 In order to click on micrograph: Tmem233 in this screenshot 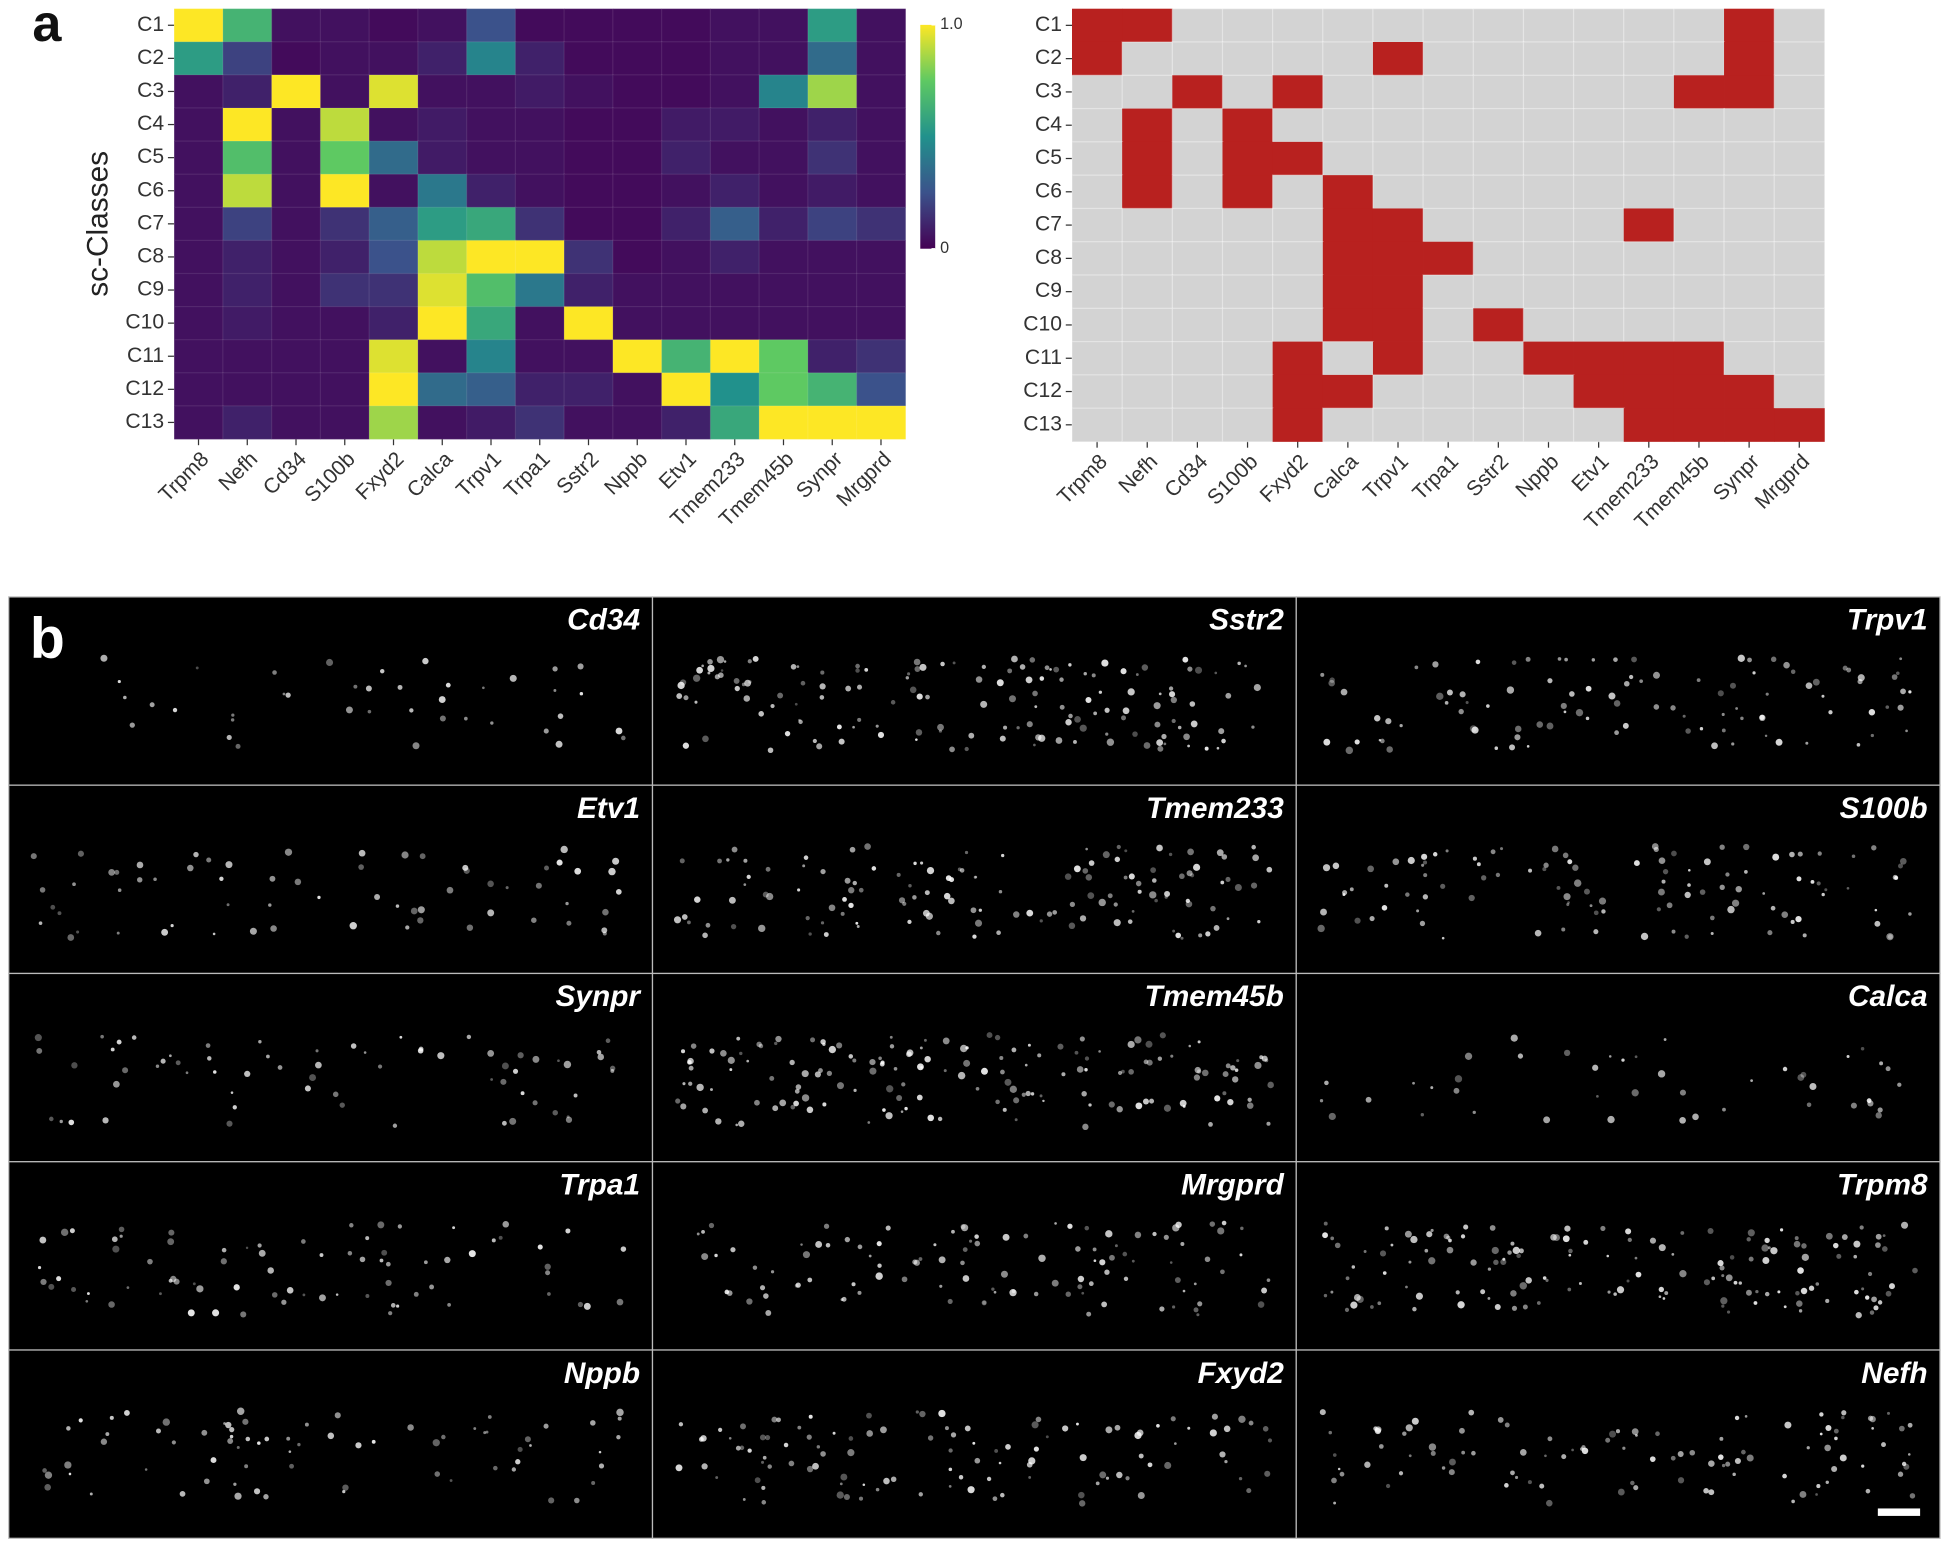, I will do `click(974, 879)`.